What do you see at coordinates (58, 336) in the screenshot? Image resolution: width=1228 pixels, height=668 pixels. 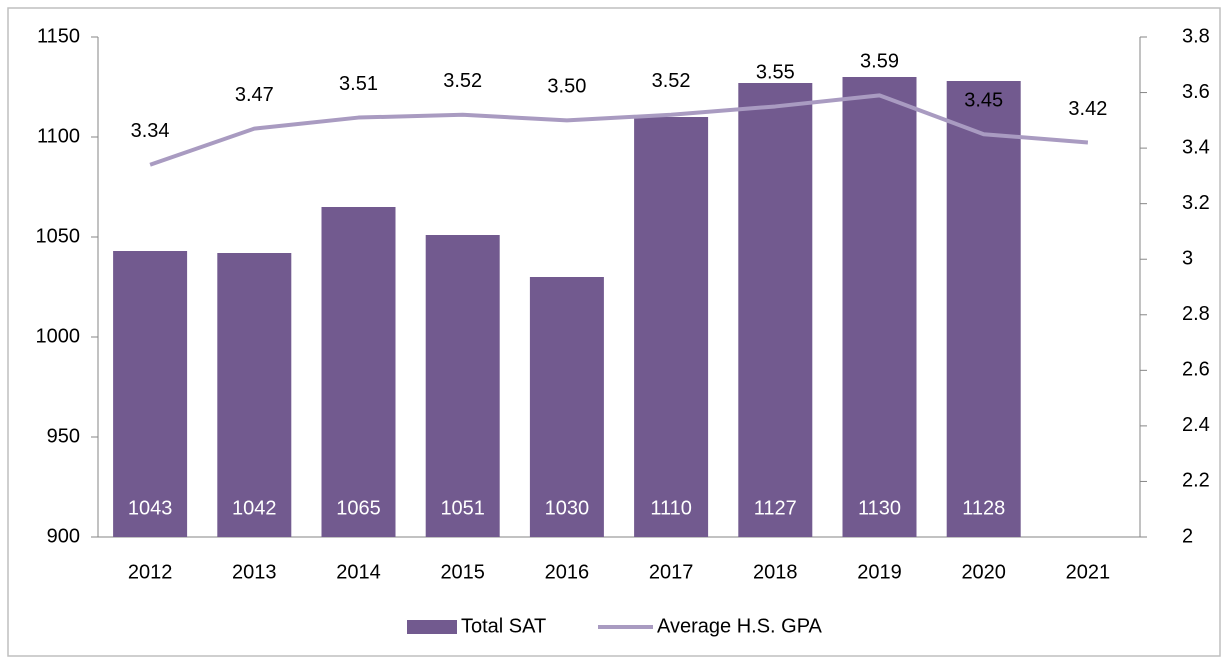 I see `y-tick-label: 1000` at bounding box center [58, 336].